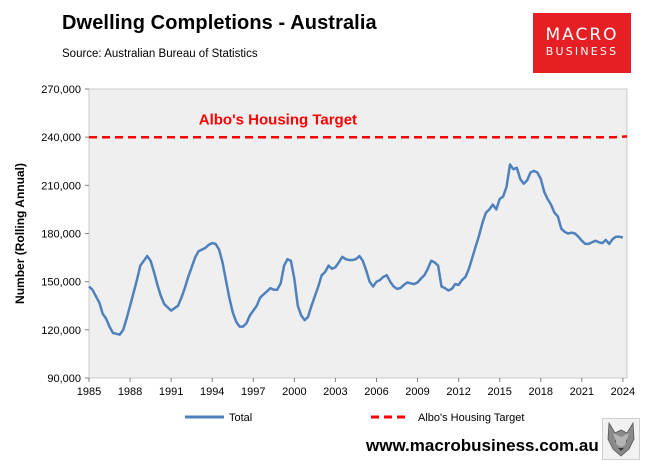 The image size is (645, 464). What do you see at coordinates (335, 392) in the screenshot?
I see `x-tick-label: 2003` at bounding box center [335, 392].